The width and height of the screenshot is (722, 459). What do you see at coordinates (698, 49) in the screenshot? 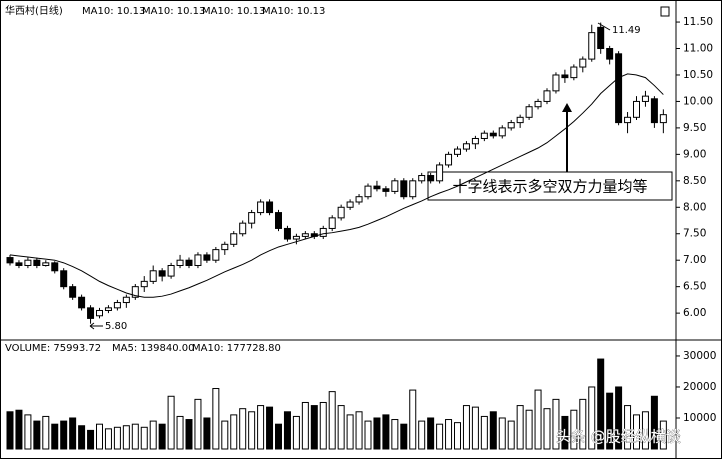
I see `y-tick-label: 11.00` at bounding box center [698, 49].